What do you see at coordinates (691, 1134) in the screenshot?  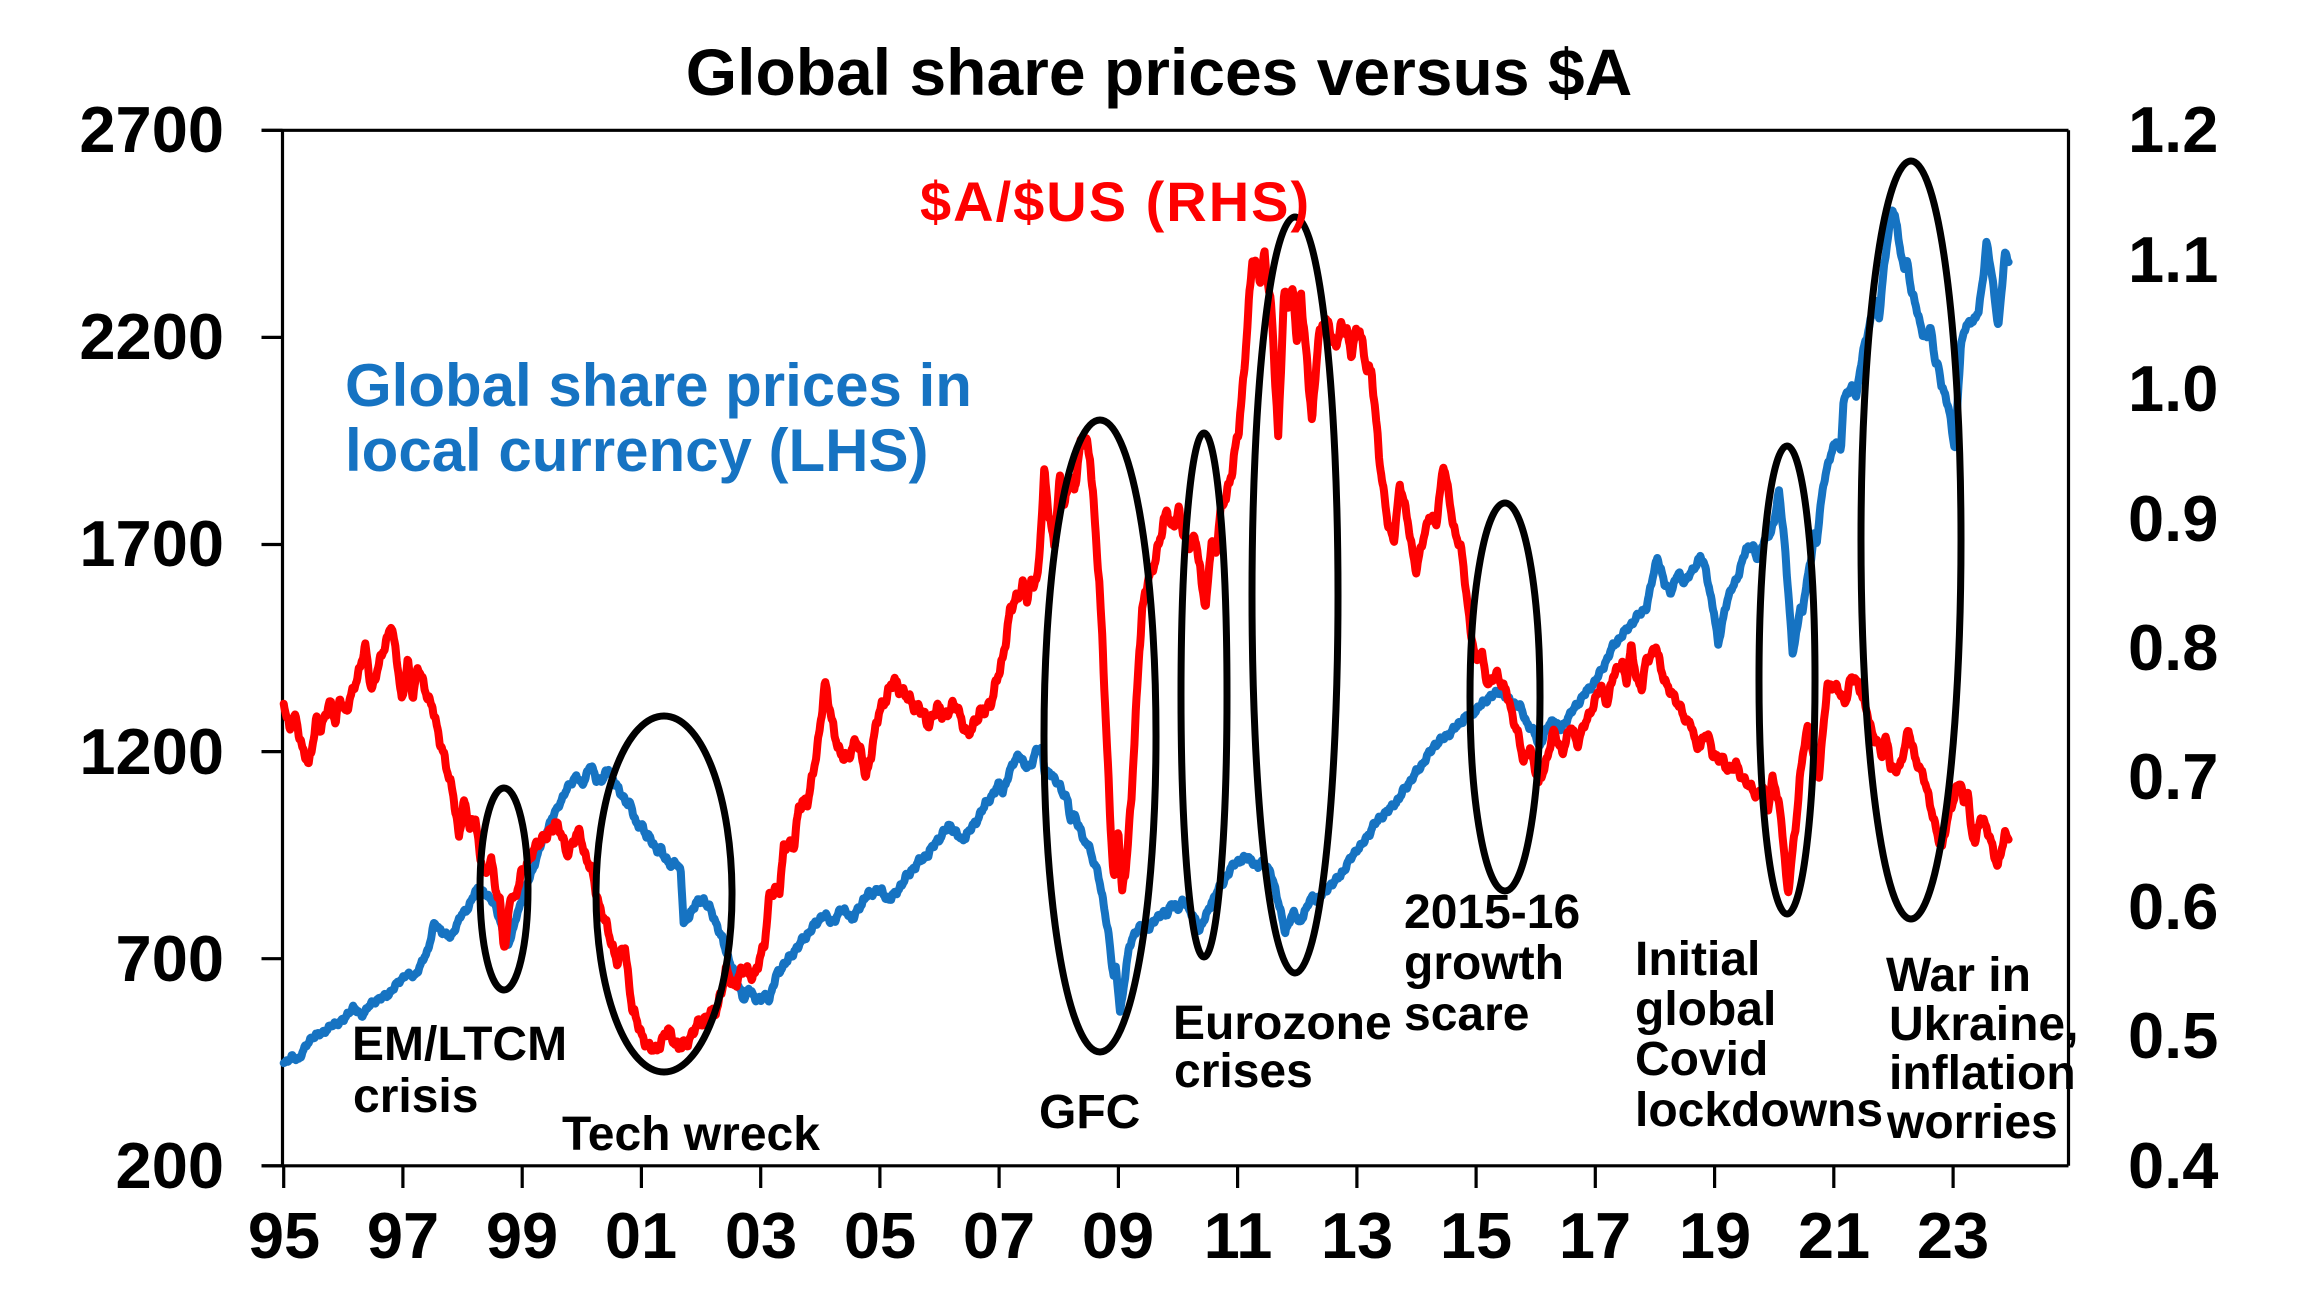 I see `svg-text: Tech wreck` at bounding box center [691, 1134].